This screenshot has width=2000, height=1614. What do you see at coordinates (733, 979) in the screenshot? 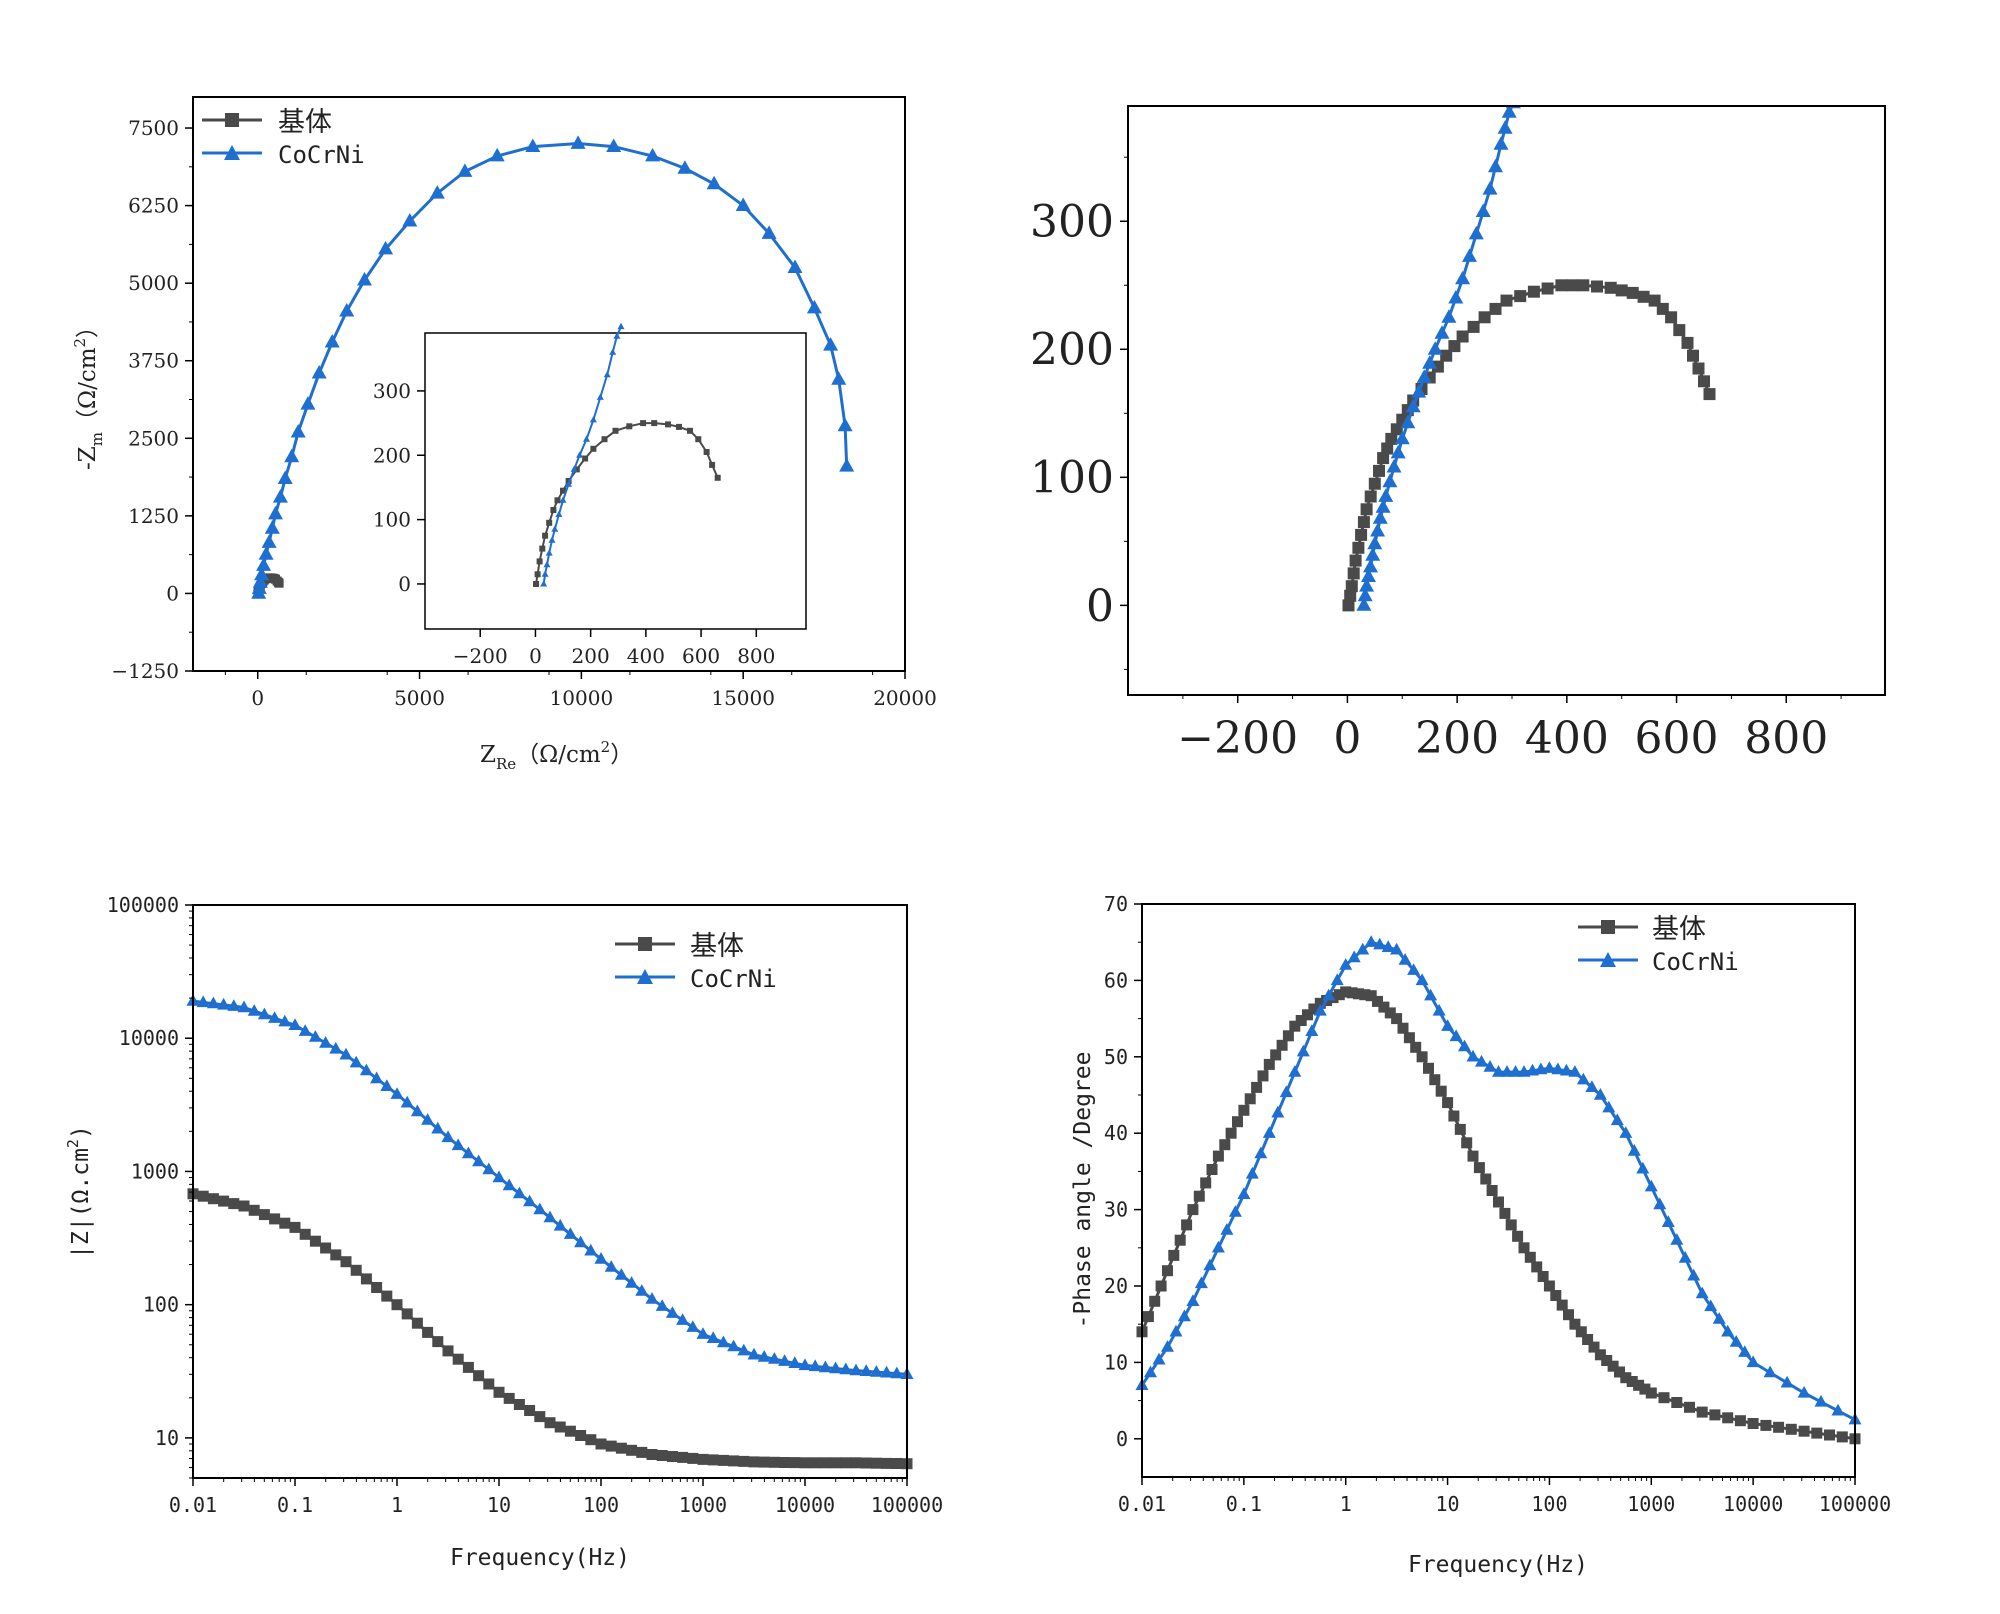
I see `legend-cocrni-label: CoCrNi` at bounding box center [733, 979].